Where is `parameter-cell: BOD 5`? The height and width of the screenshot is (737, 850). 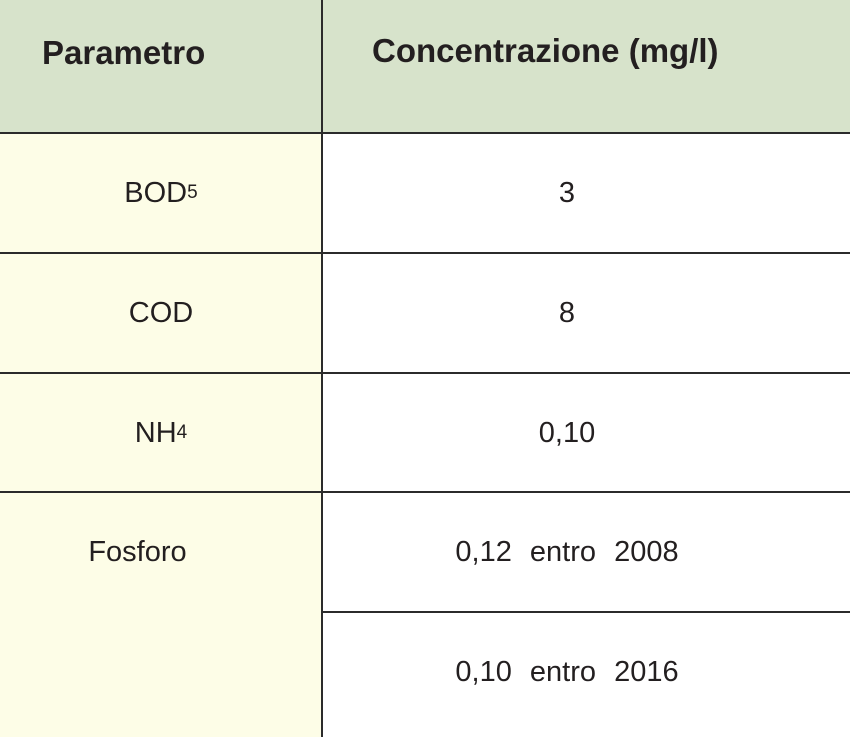
parameter-cell: BOD 5 is located at coordinates (161, 193).